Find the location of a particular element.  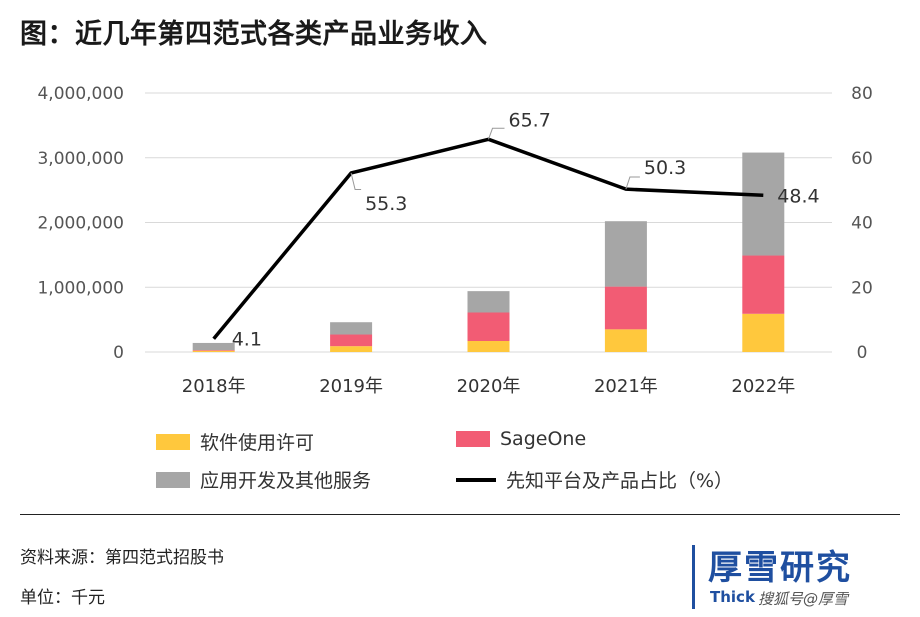

y2-tick-label: 20 is located at coordinates (862, 288).